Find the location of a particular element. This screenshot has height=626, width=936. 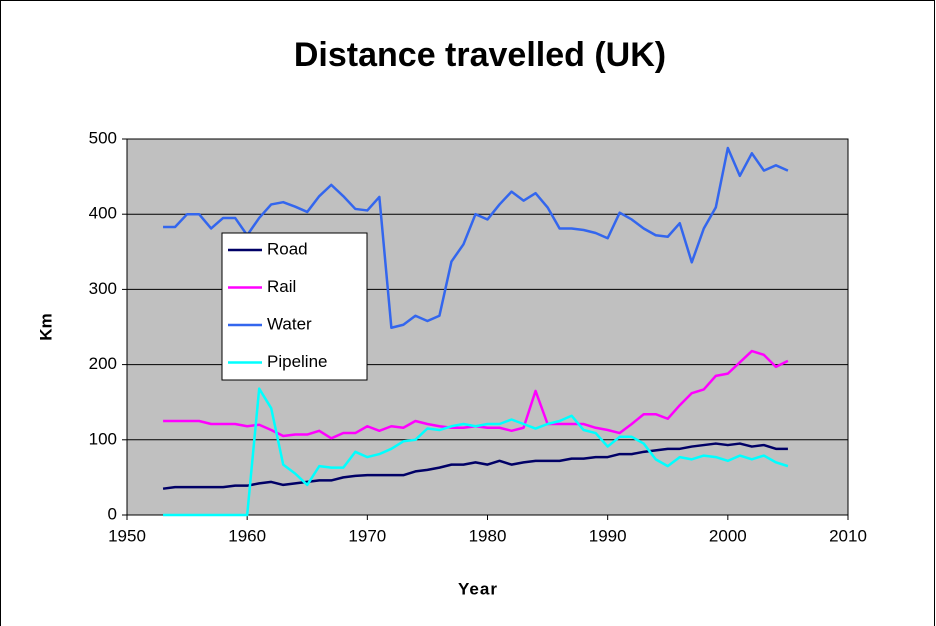

y-tick-label: 200 is located at coordinates (103, 363).